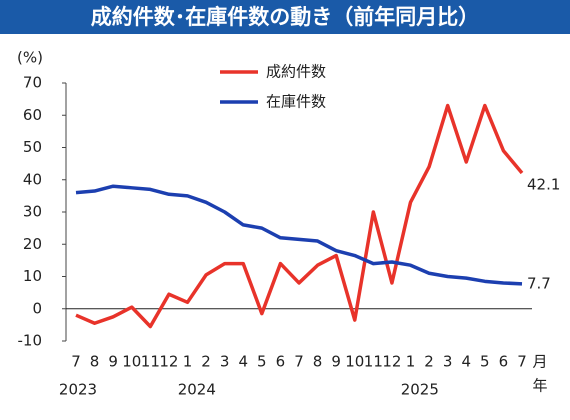 The width and height of the screenshot is (570, 420). I want to click on title-banner, so click(285, 17).